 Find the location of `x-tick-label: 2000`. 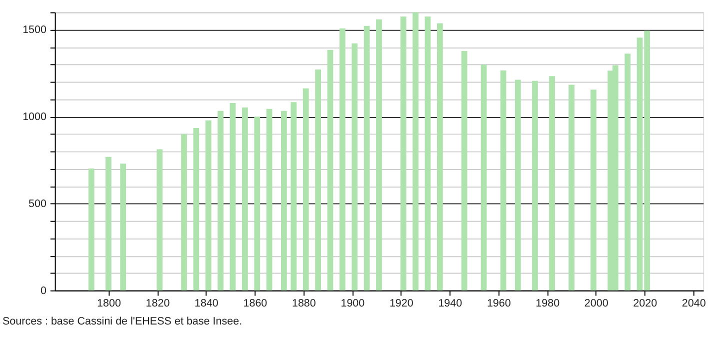

x-tick-label: 2000 is located at coordinates (596, 304).